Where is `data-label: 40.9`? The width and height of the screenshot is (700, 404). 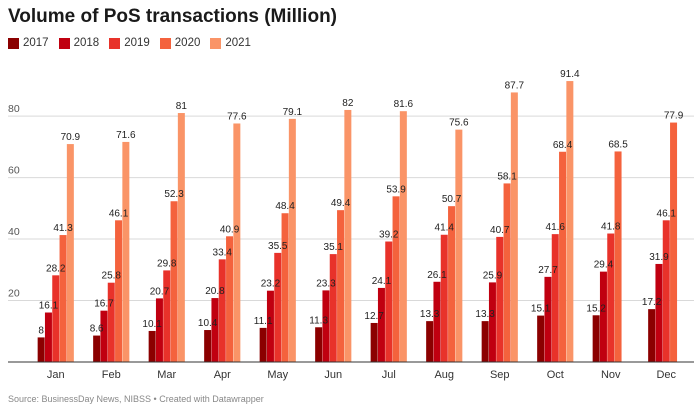 data-label: 40.9 is located at coordinates (230, 229).